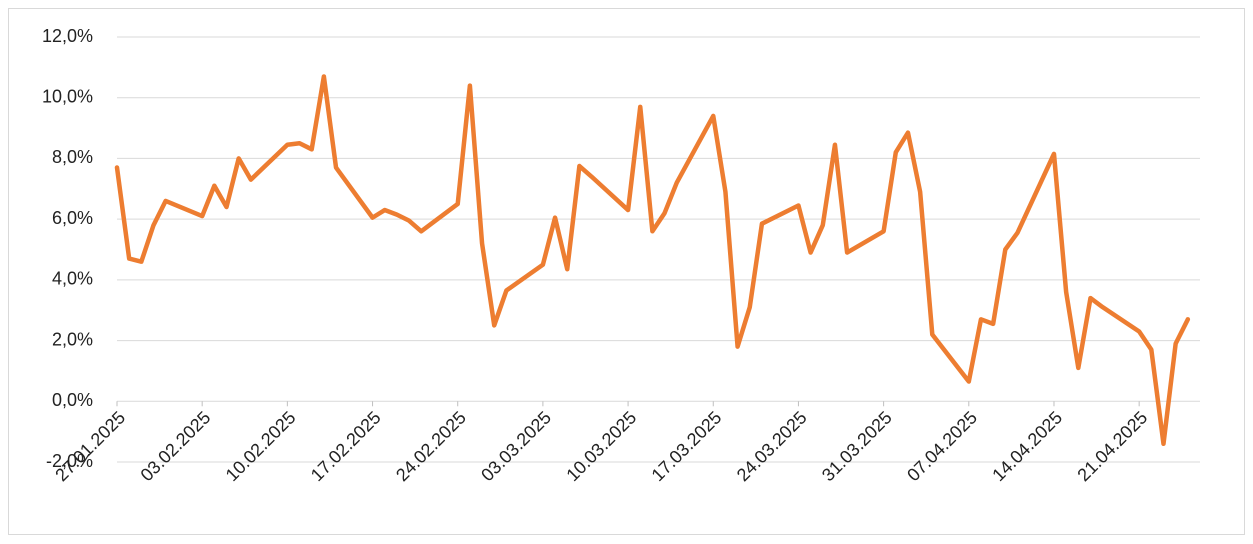  I want to click on y-tick-label: 12,0%, so click(67, 36).